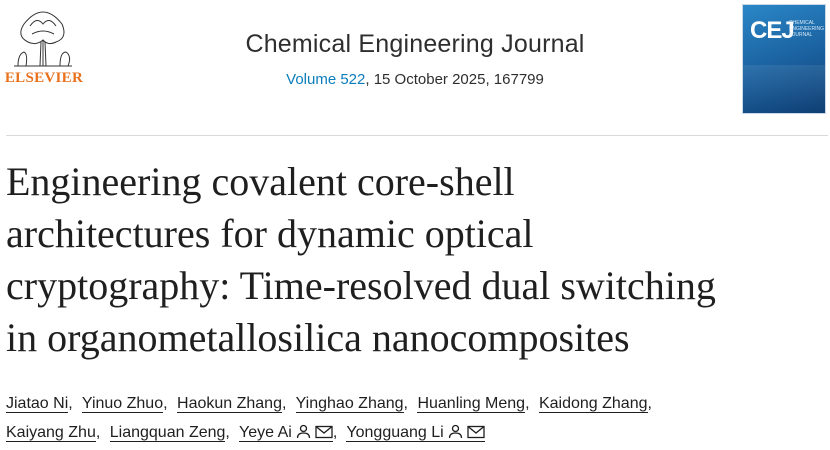 The image size is (830, 450). What do you see at coordinates (784, 59) in the screenshot?
I see `journal-cover-thumbnail: CEJ CHEMICAL ENGINEERING JOURNAL` at bounding box center [784, 59].